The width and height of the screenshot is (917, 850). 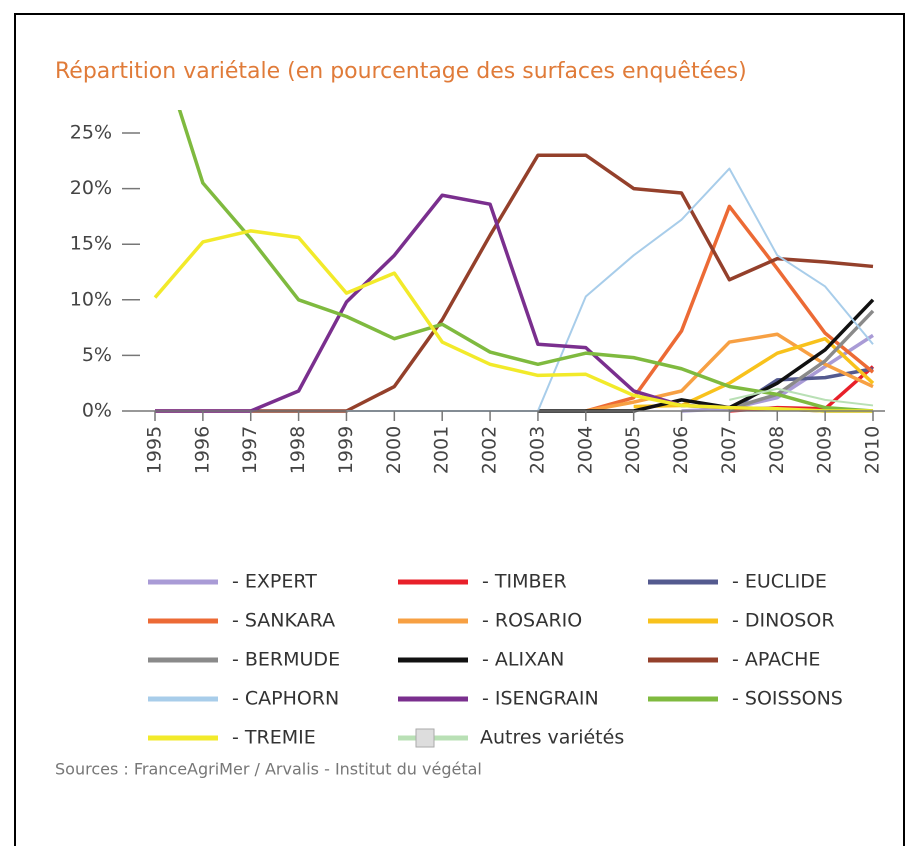 What do you see at coordinates (537, 450) in the screenshot?
I see `x-tick-label: 2003` at bounding box center [537, 450].